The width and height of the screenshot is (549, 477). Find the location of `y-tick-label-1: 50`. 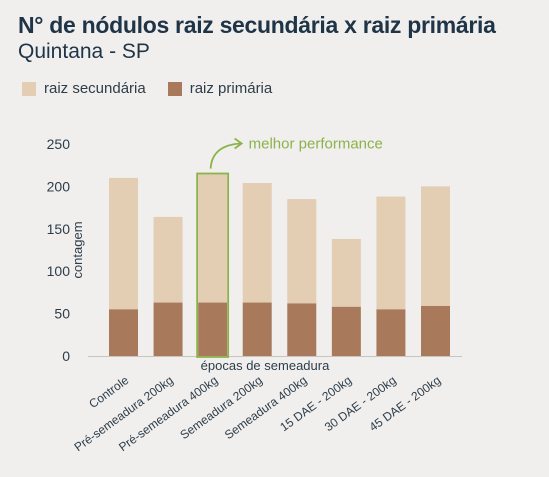

y-tick-label-1: 50 is located at coordinates (62, 314).